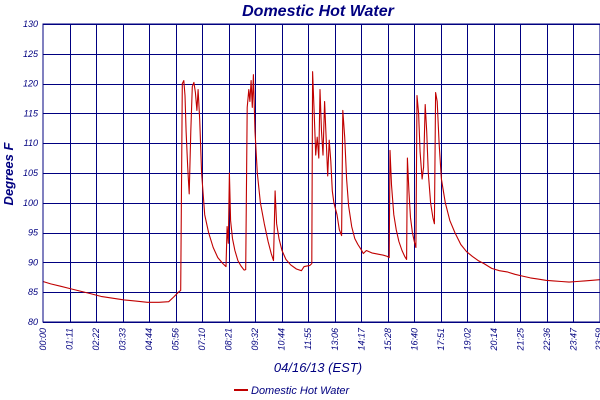 The height and width of the screenshot is (400, 600). I want to click on x-tick-label: 10:44, so click(282, 339).